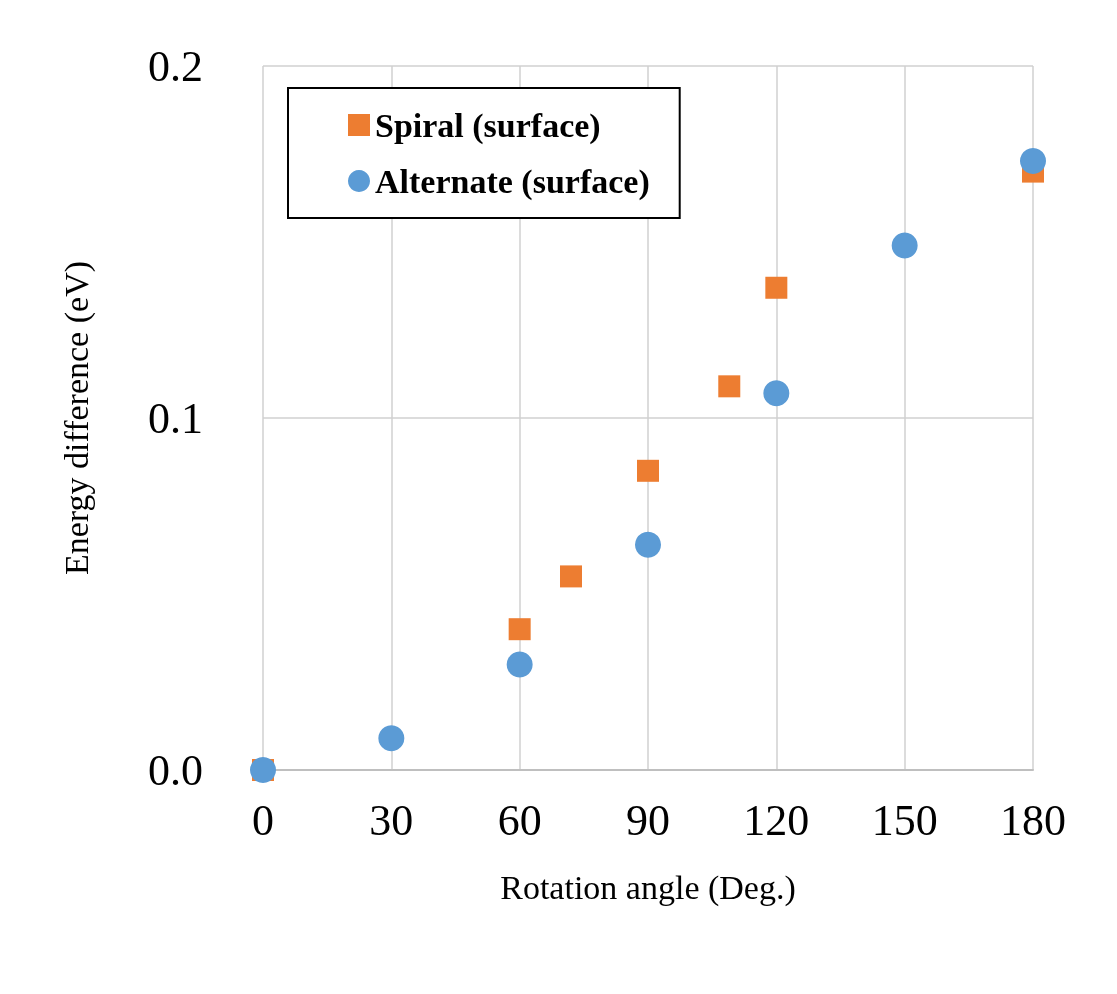  Describe the element at coordinates (175, 418) in the screenshot. I see `y-tick-label: 0.1` at that location.